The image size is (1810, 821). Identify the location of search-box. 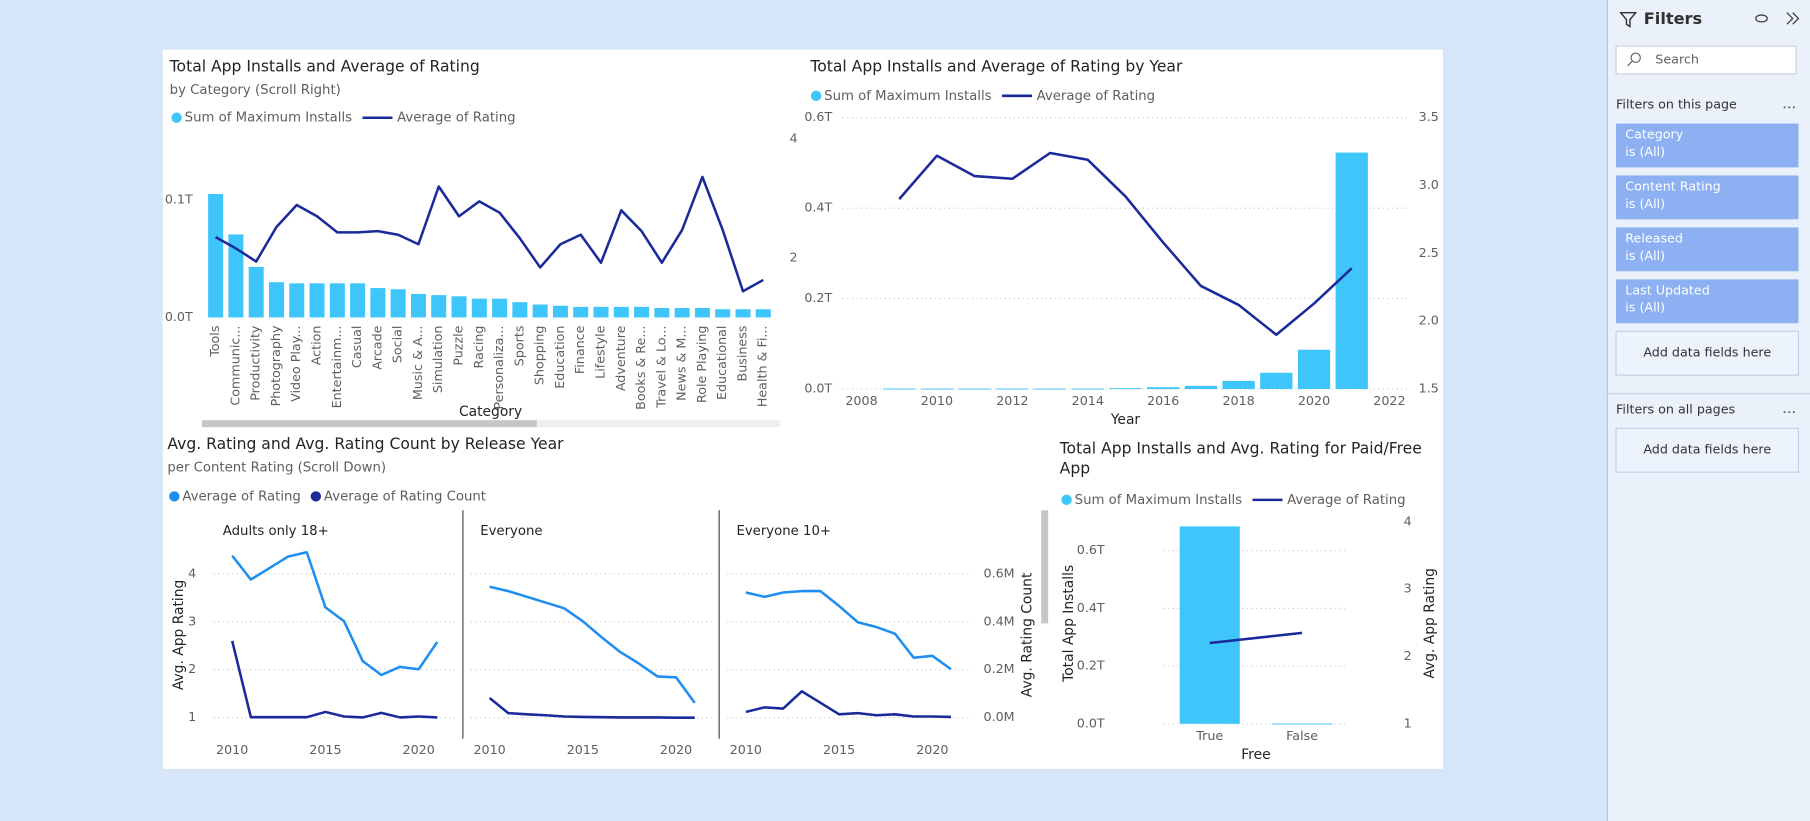
(1706, 60).